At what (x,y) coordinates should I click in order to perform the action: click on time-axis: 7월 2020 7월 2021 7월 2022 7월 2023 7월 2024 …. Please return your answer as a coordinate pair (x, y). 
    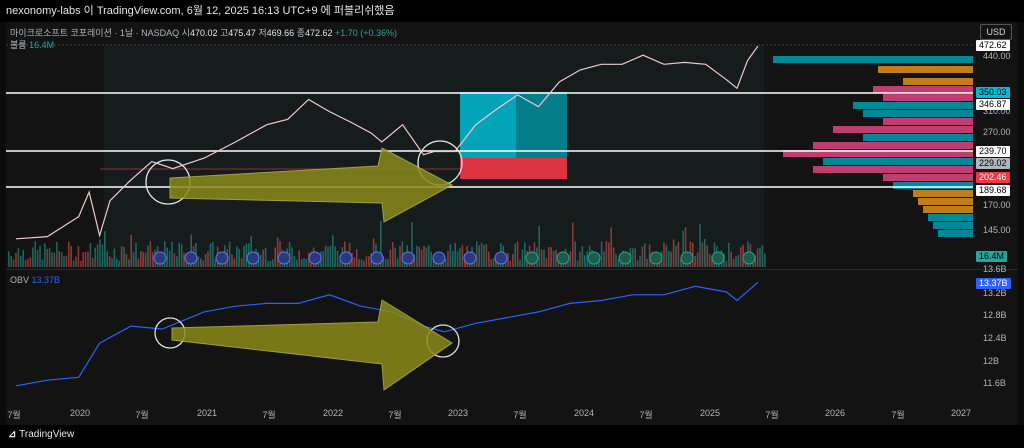
    Looking at the image, I should click on (512, 414).